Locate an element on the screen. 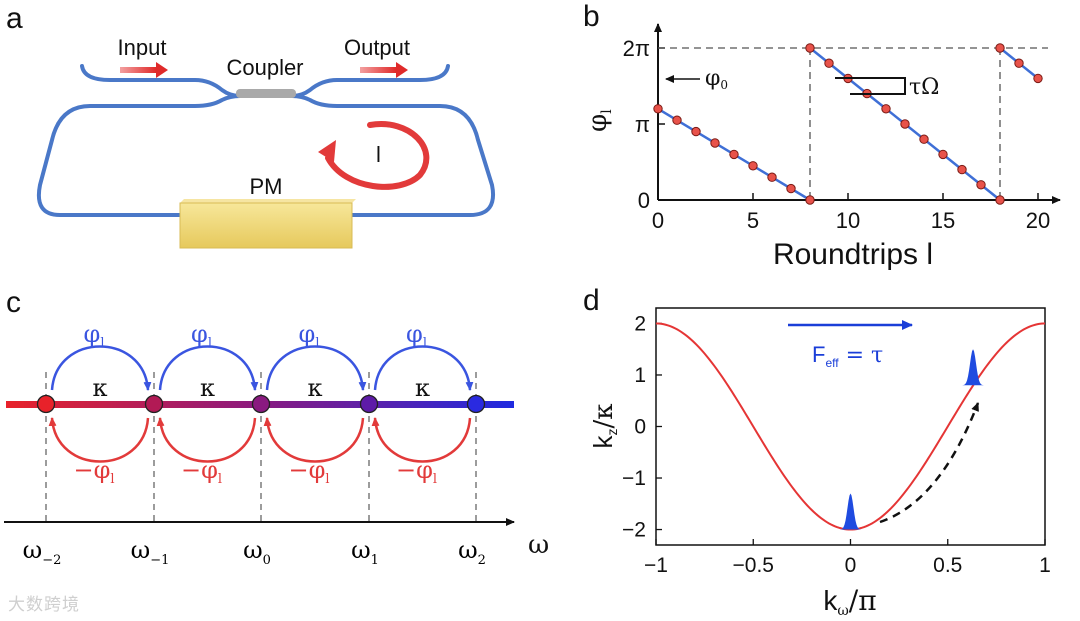 The image size is (1080, 621). output-arrow is located at coordinates (384, 70).